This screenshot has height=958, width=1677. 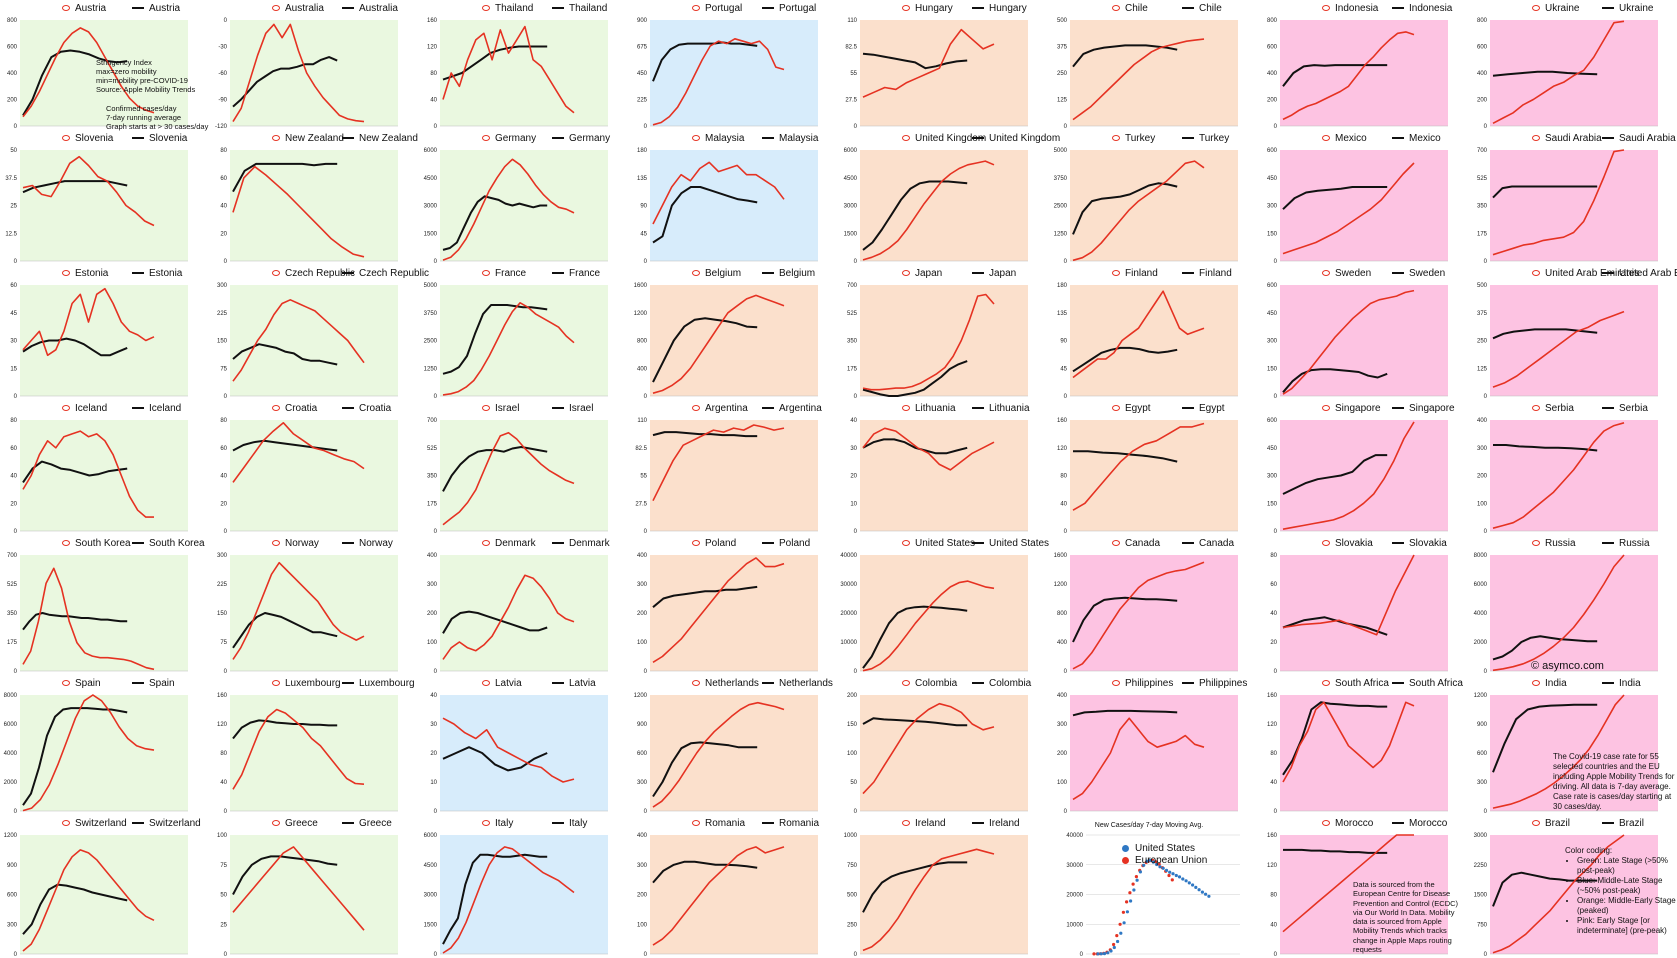 I want to click on y-tick-label: 10000, so click(x=1074, y=925).